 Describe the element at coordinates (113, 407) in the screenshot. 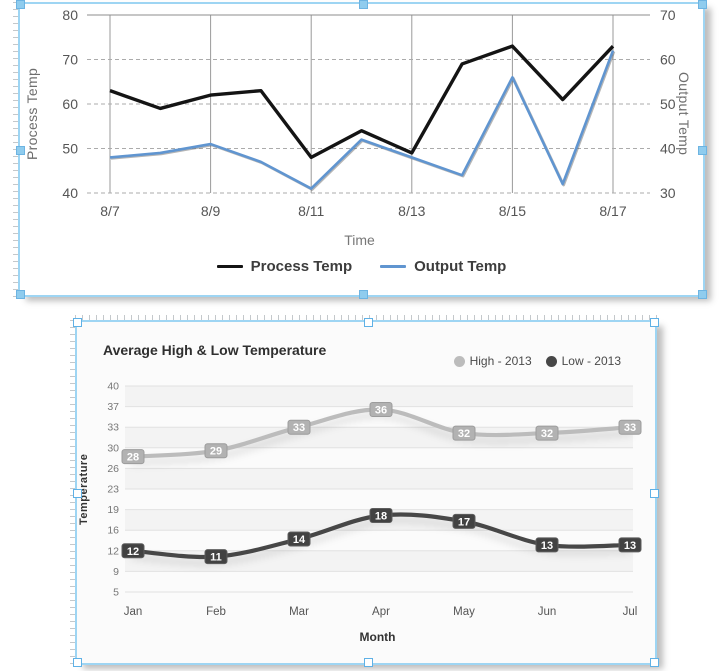

I see `svg-text: 37` at that location.